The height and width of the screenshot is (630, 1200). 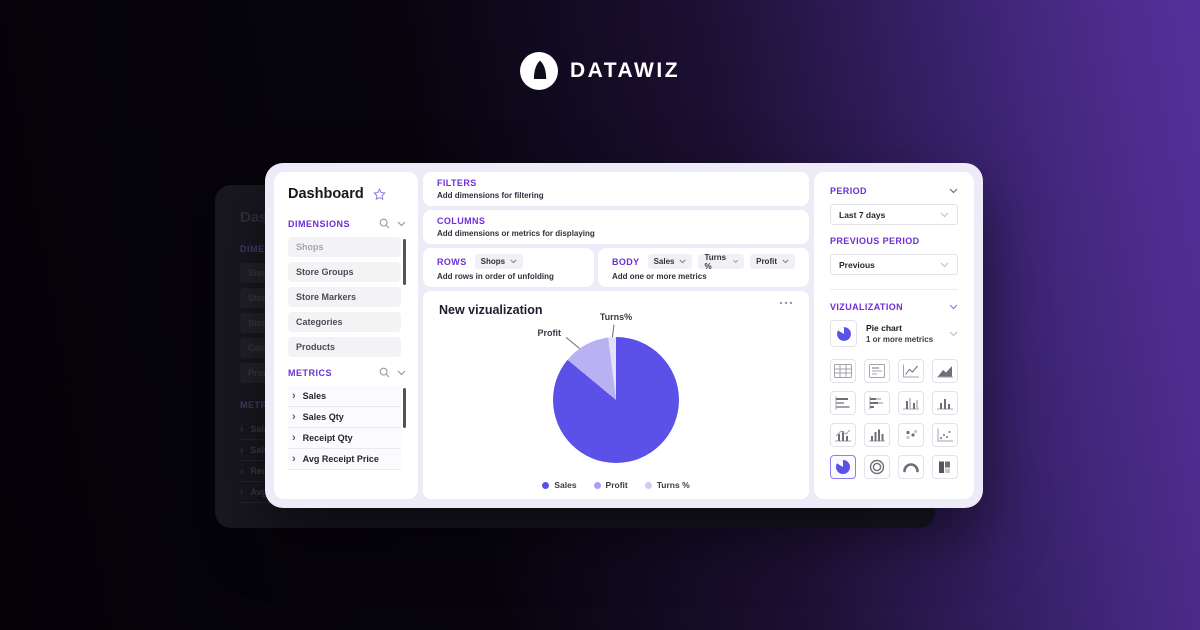 I want to click on table-icon, so click(x=843, y=371).